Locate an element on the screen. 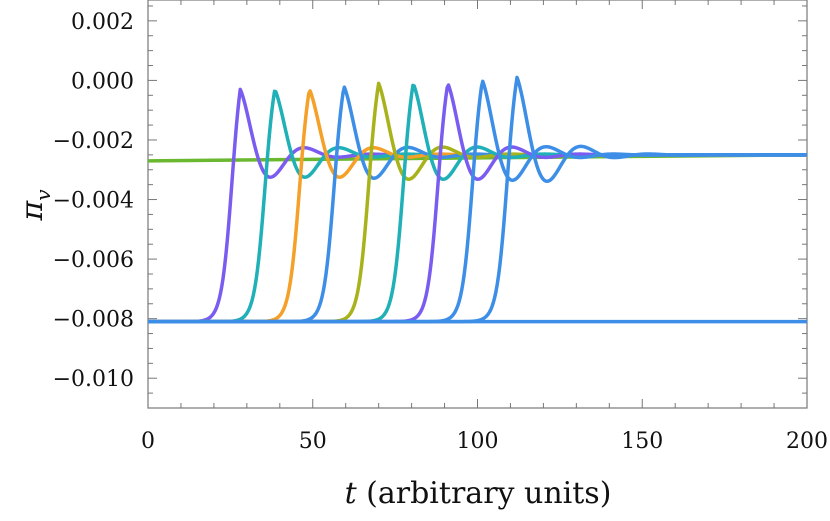 The height and width of the screenshot is (521, 830). x-tick-label: 50 is located at coordinates (313, 441).